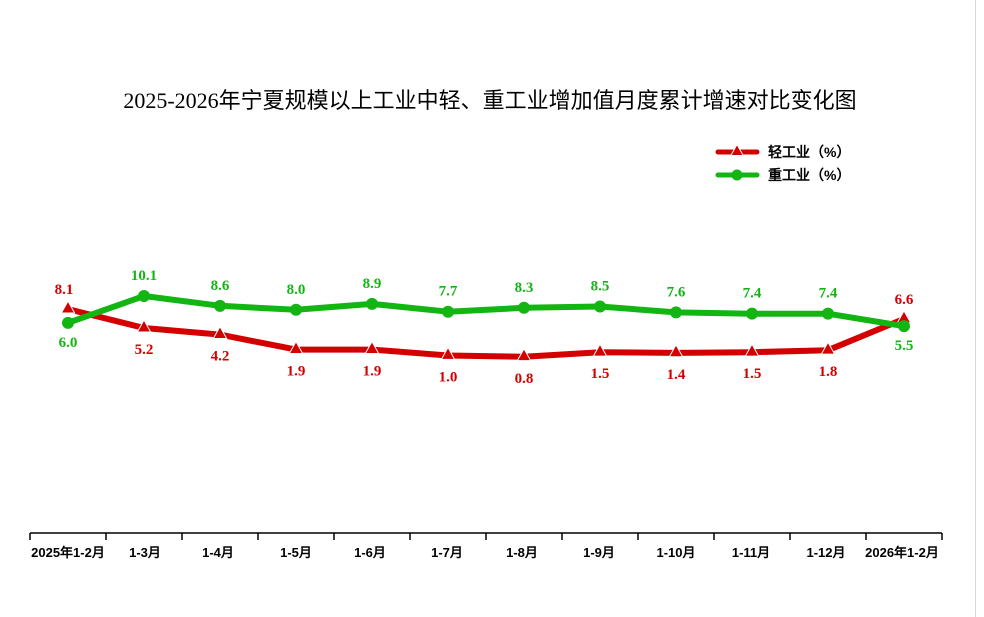 The image size is (984, 617). Describe the element at coordinates (675, 552) in the screenshot. I see `x-tick-label: 1-10月` at that location.